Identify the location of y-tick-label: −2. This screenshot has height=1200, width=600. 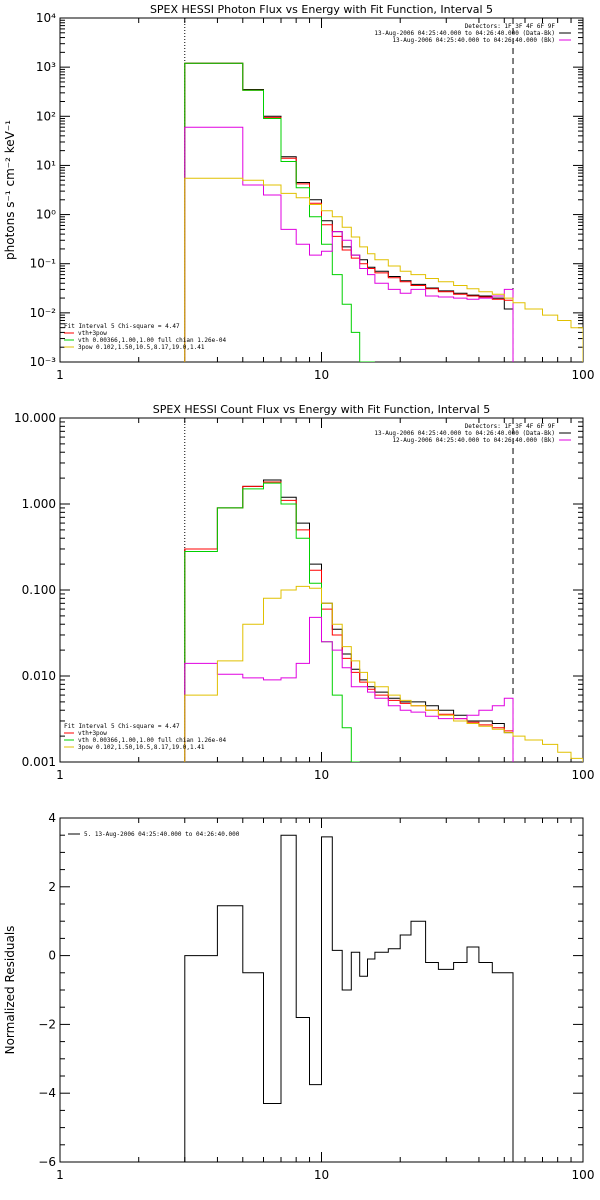
(47, 1024).